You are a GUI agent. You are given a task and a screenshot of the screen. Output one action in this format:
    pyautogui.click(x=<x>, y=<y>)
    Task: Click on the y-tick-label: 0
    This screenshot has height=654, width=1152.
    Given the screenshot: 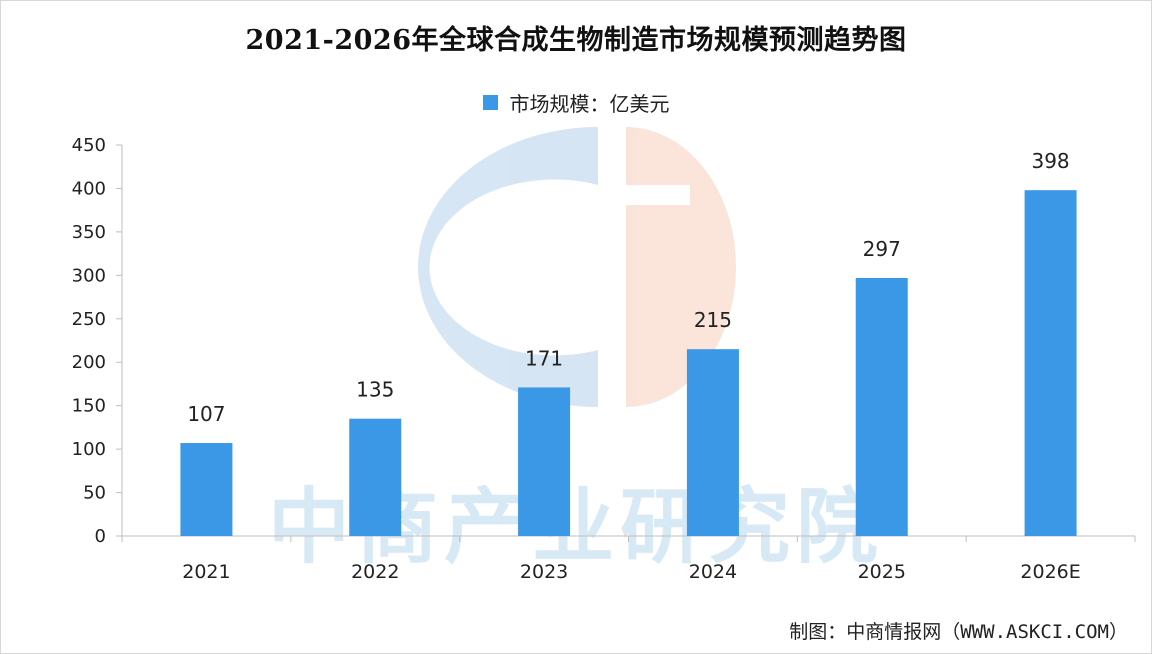 What is the action you would take?
    pyautogui.click(x=100, y=536)
    